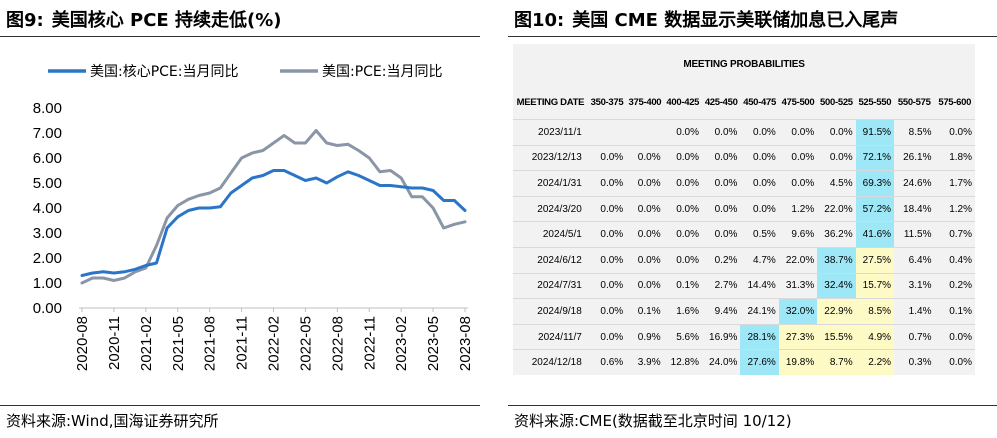  What do you see at coordinates (836, 362) in the screenshot?
I see `probability-cell: 8.7%` at bounding box center [836, 362].